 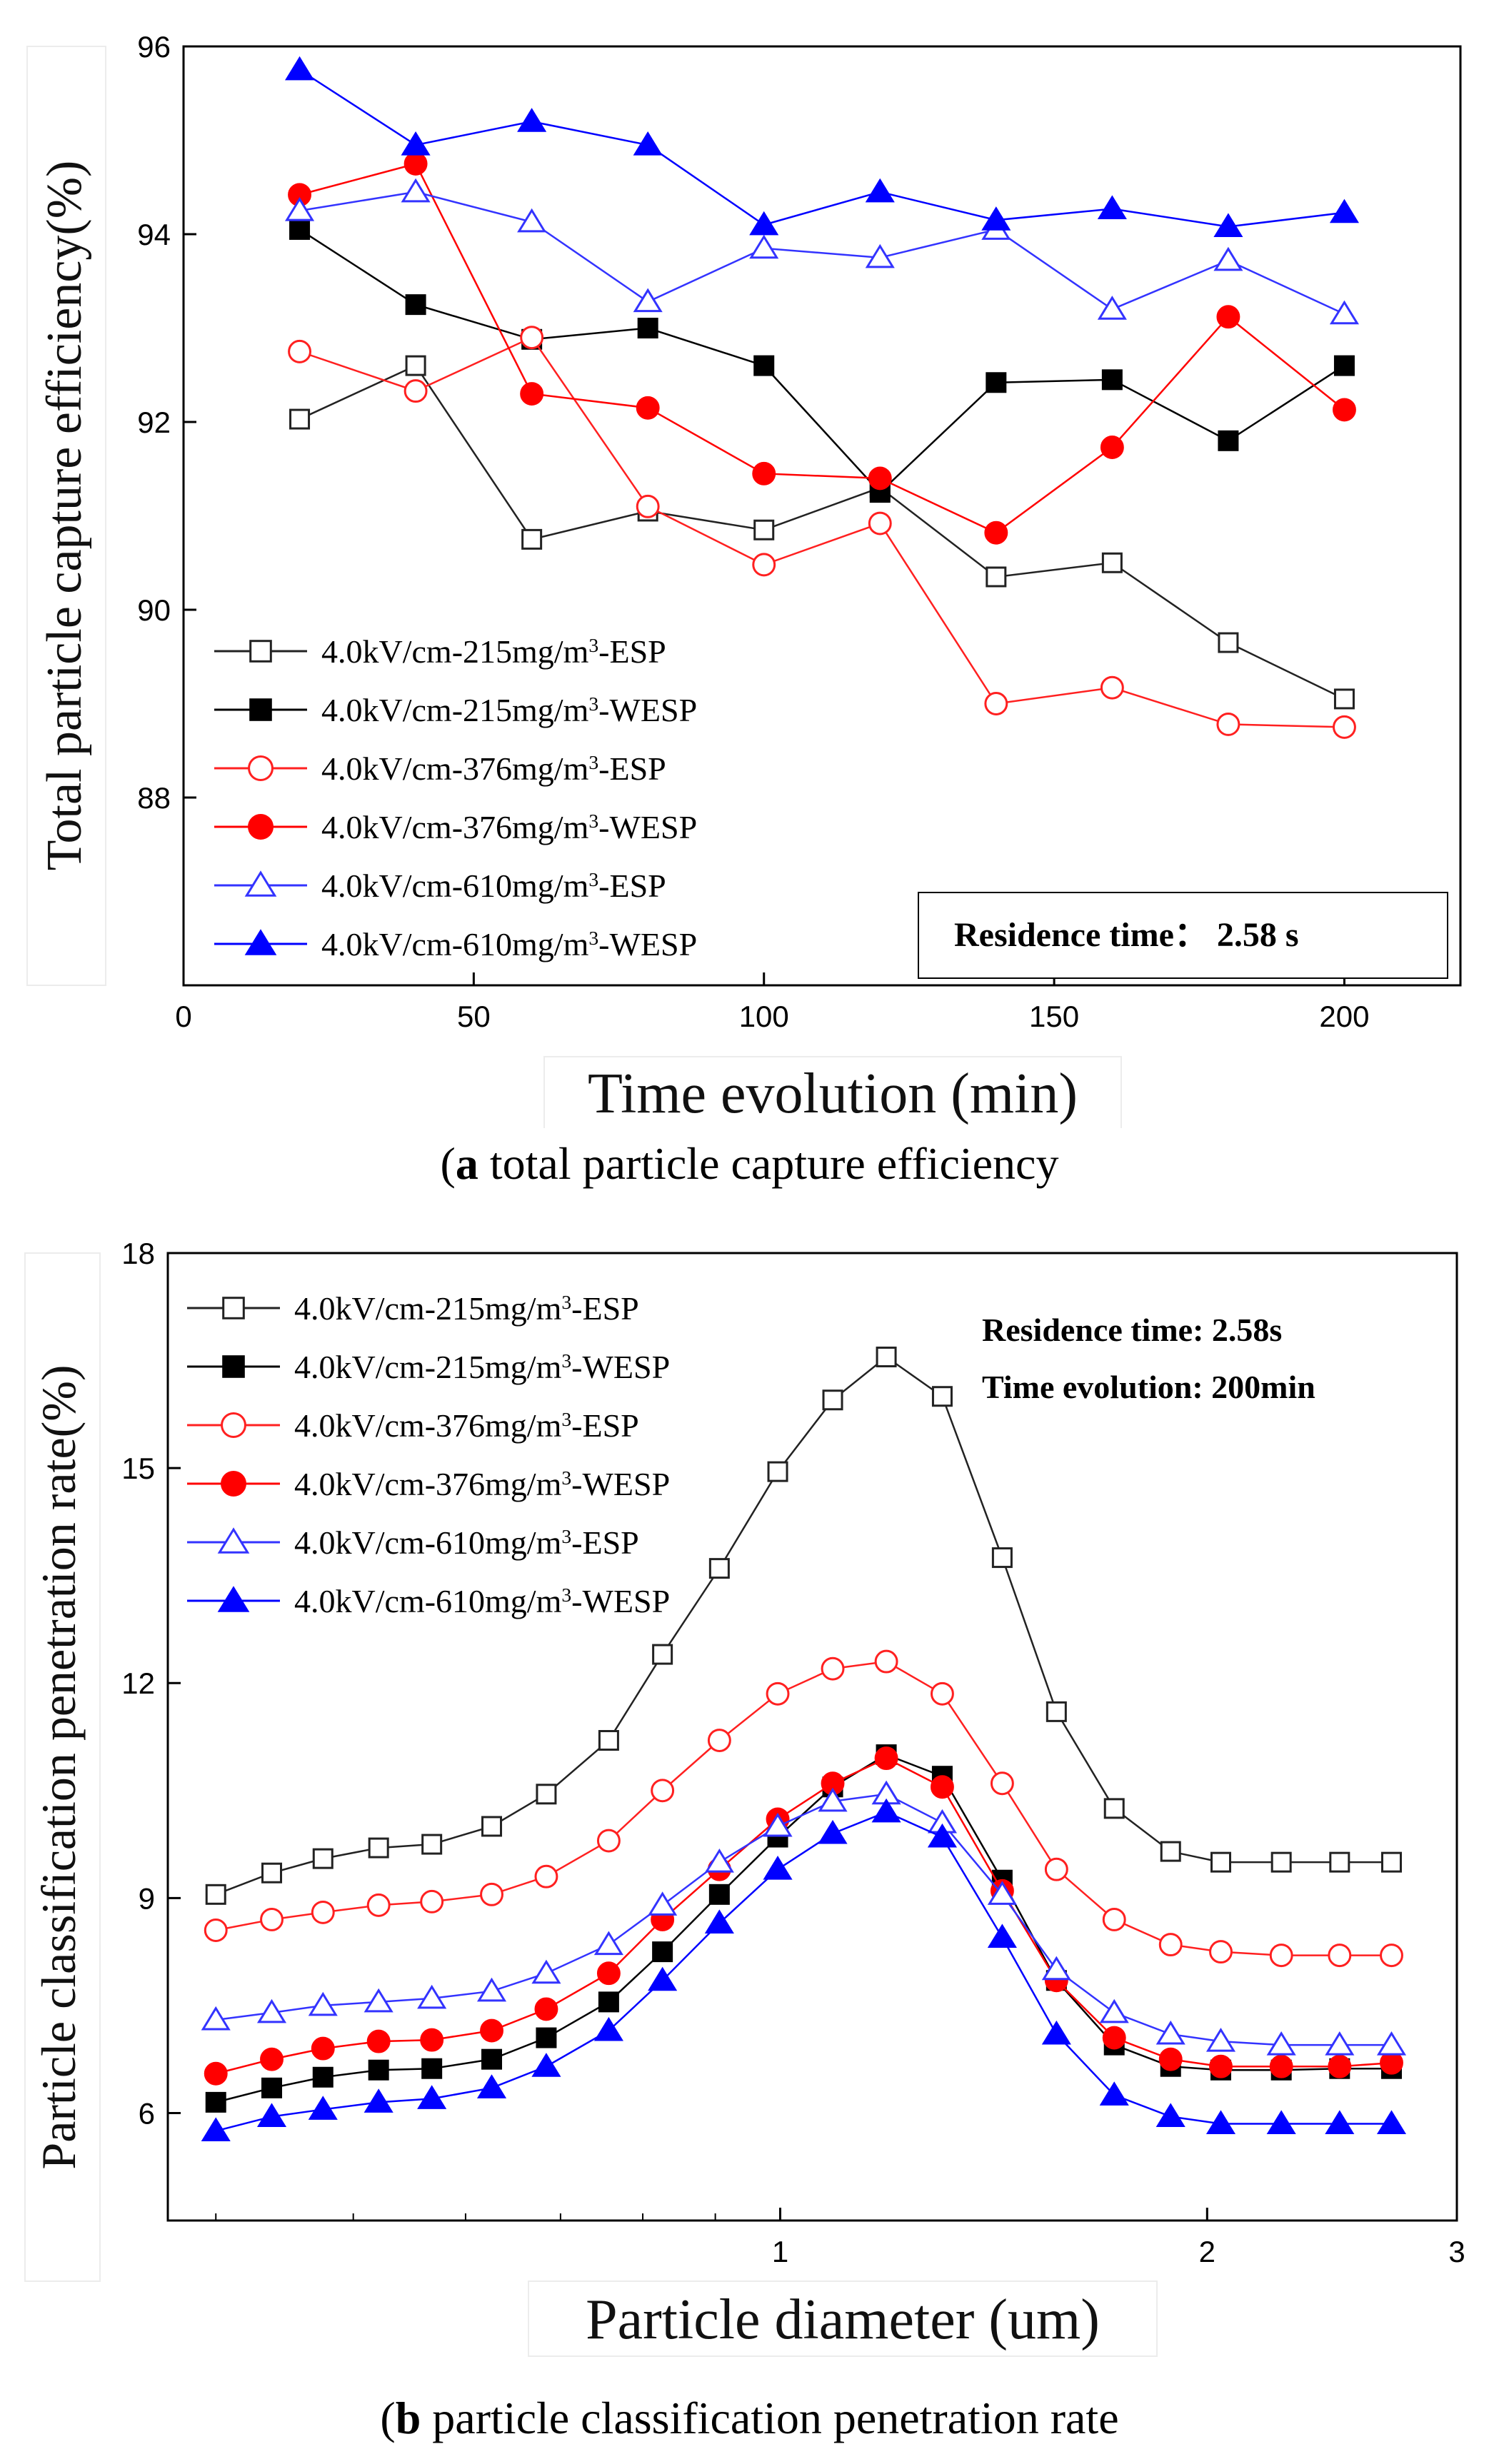 I want to click on chart-b-xlabel: Particle diameter (um), so click(x=843, y=2319).